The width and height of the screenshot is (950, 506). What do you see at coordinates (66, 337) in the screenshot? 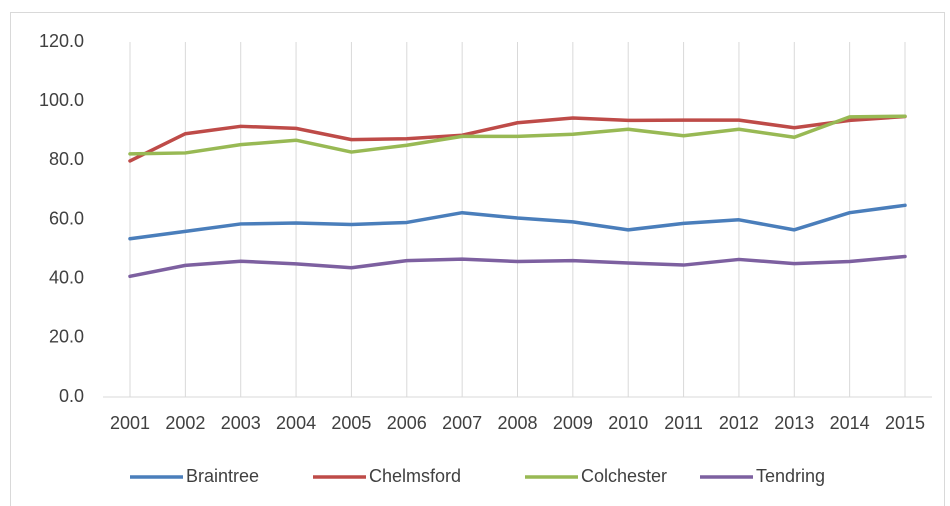
I see `y-tick-label: 20.0` at bounding box center [66, 337].